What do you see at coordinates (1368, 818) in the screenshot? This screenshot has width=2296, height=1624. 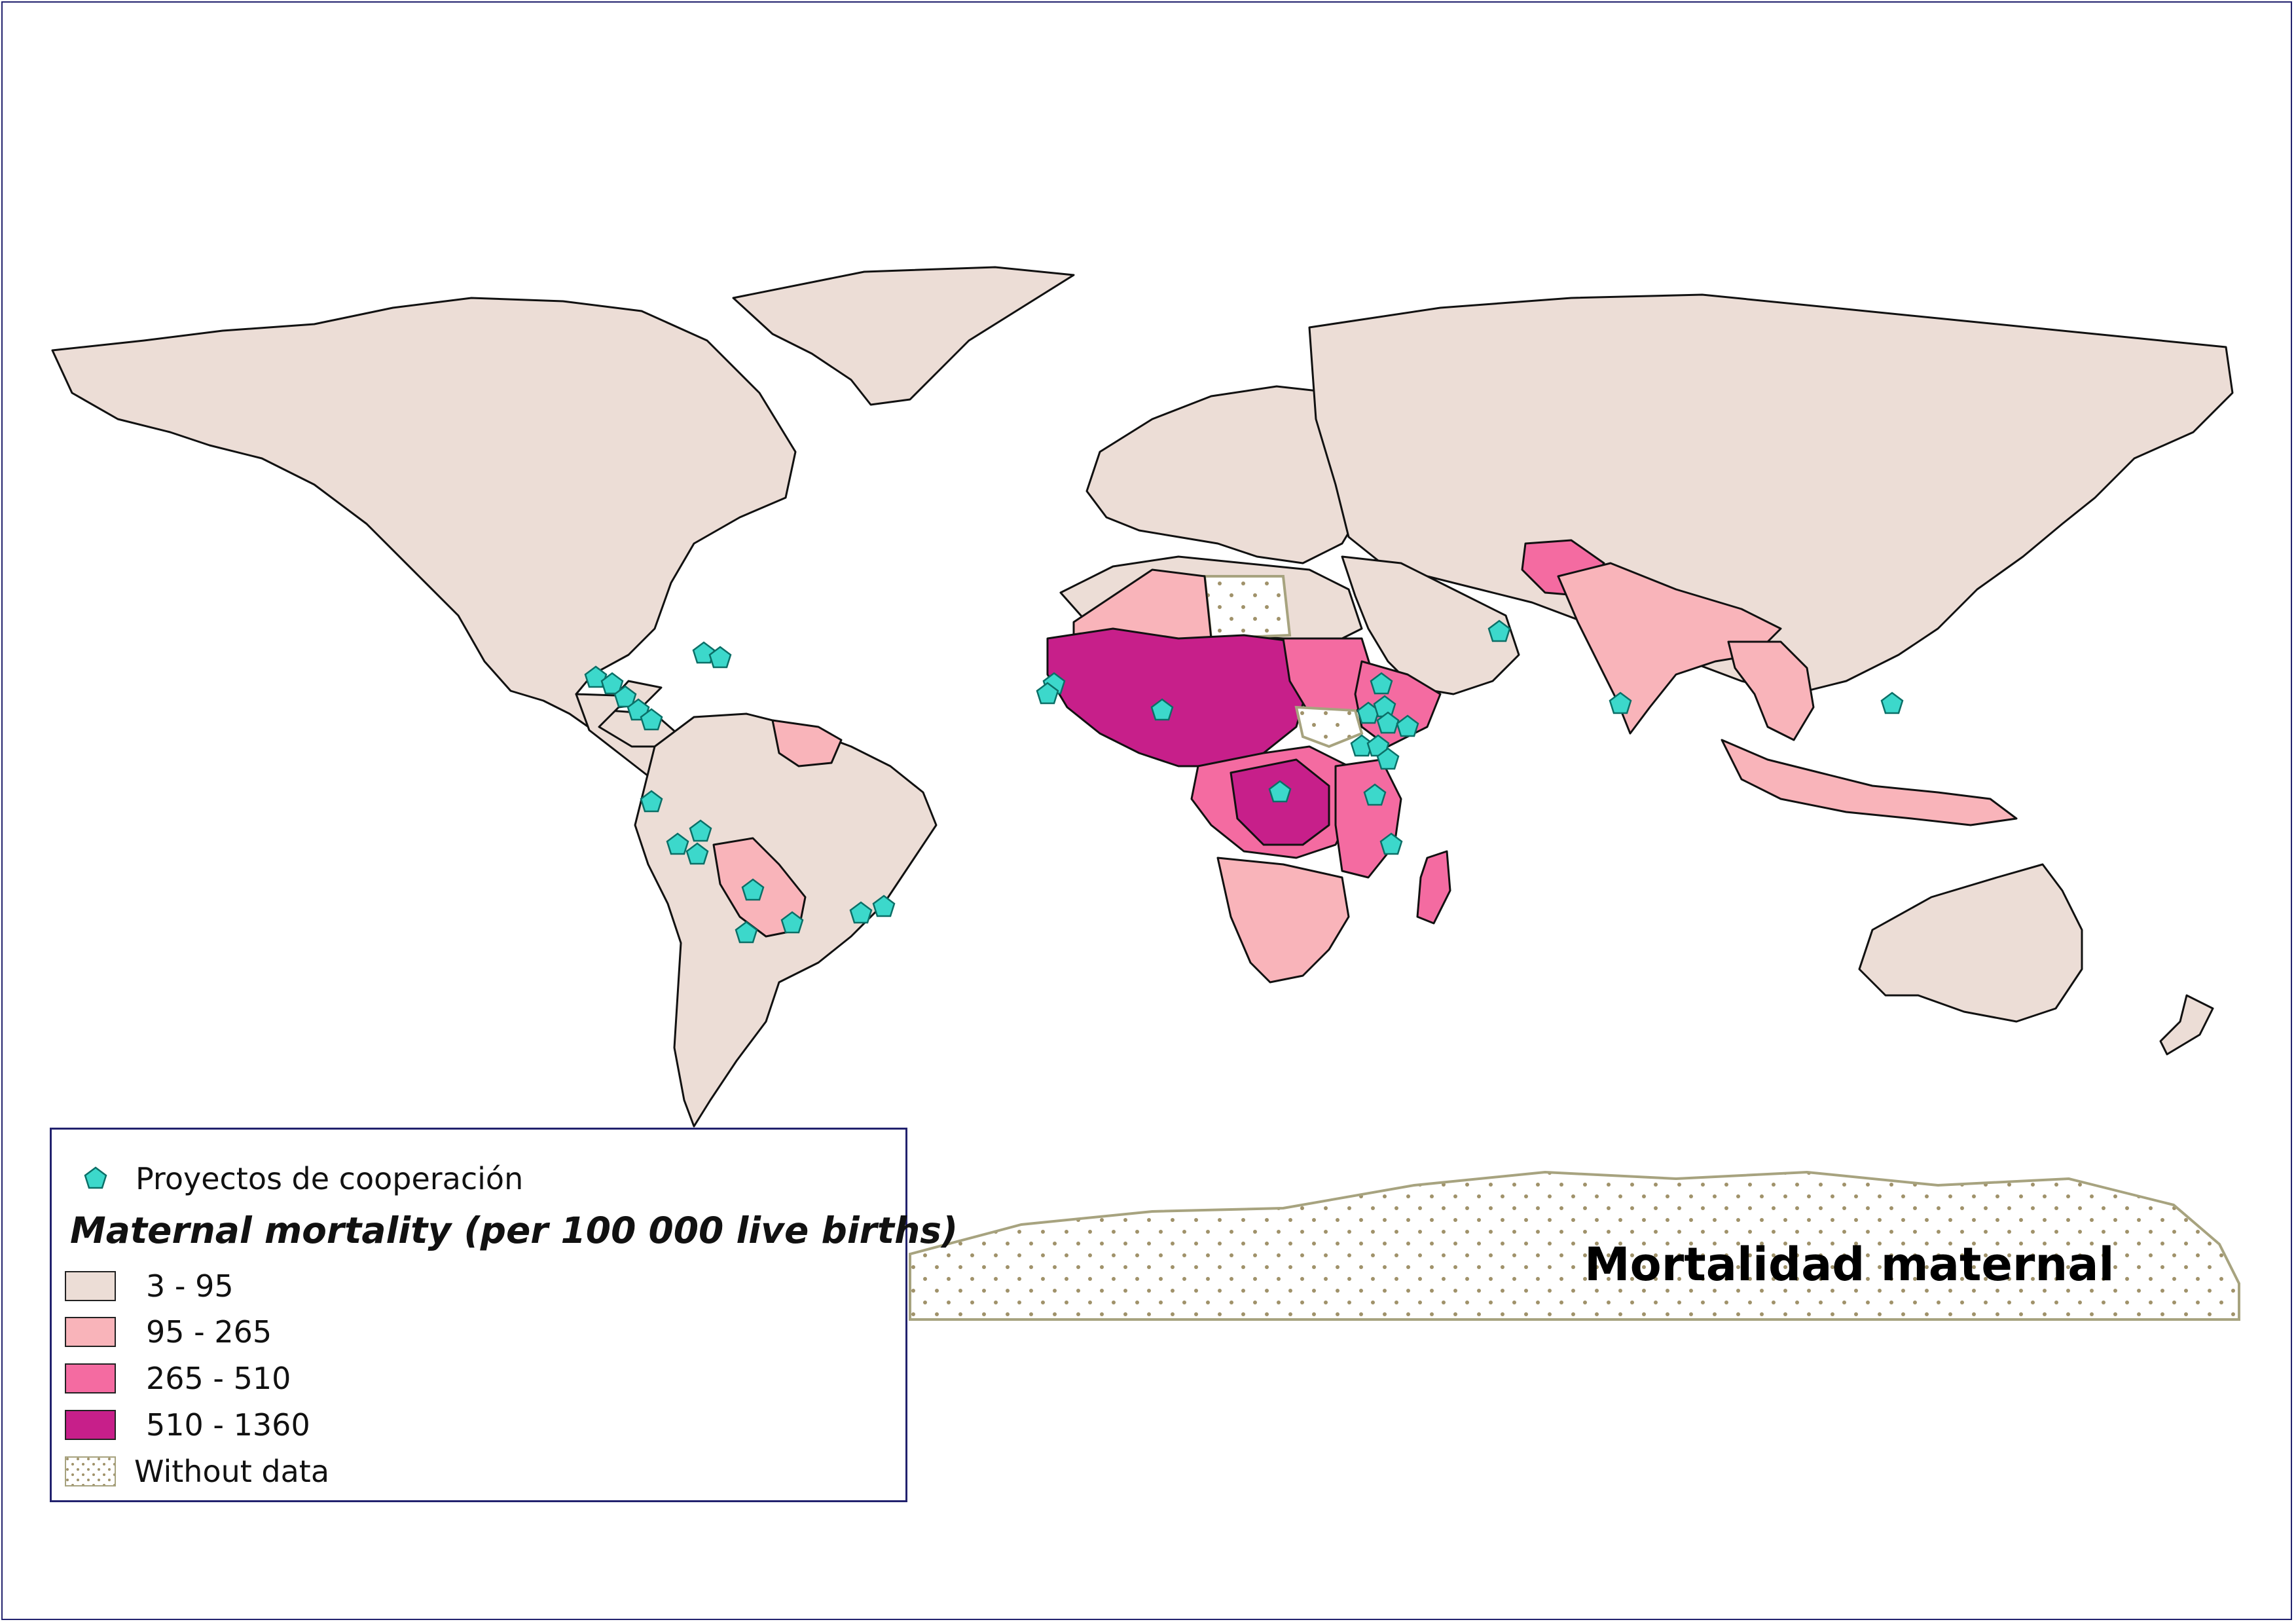 I see `region-east-africa` at bounding box center [1368, 818].